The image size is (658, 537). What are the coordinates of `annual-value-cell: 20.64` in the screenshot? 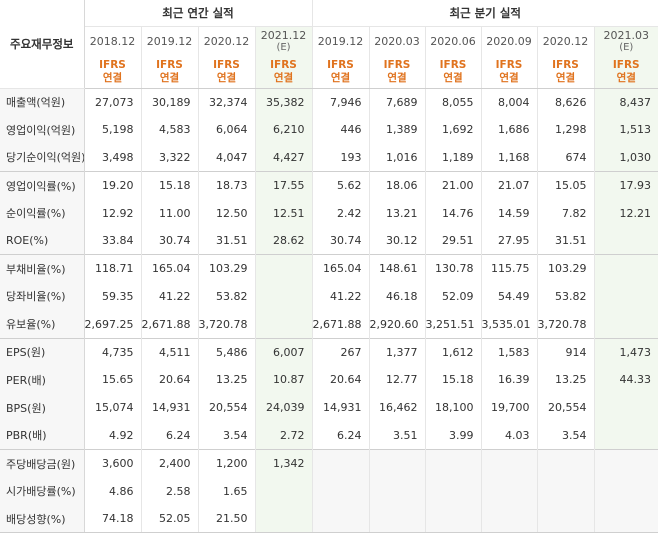 It's located at (170, 379).